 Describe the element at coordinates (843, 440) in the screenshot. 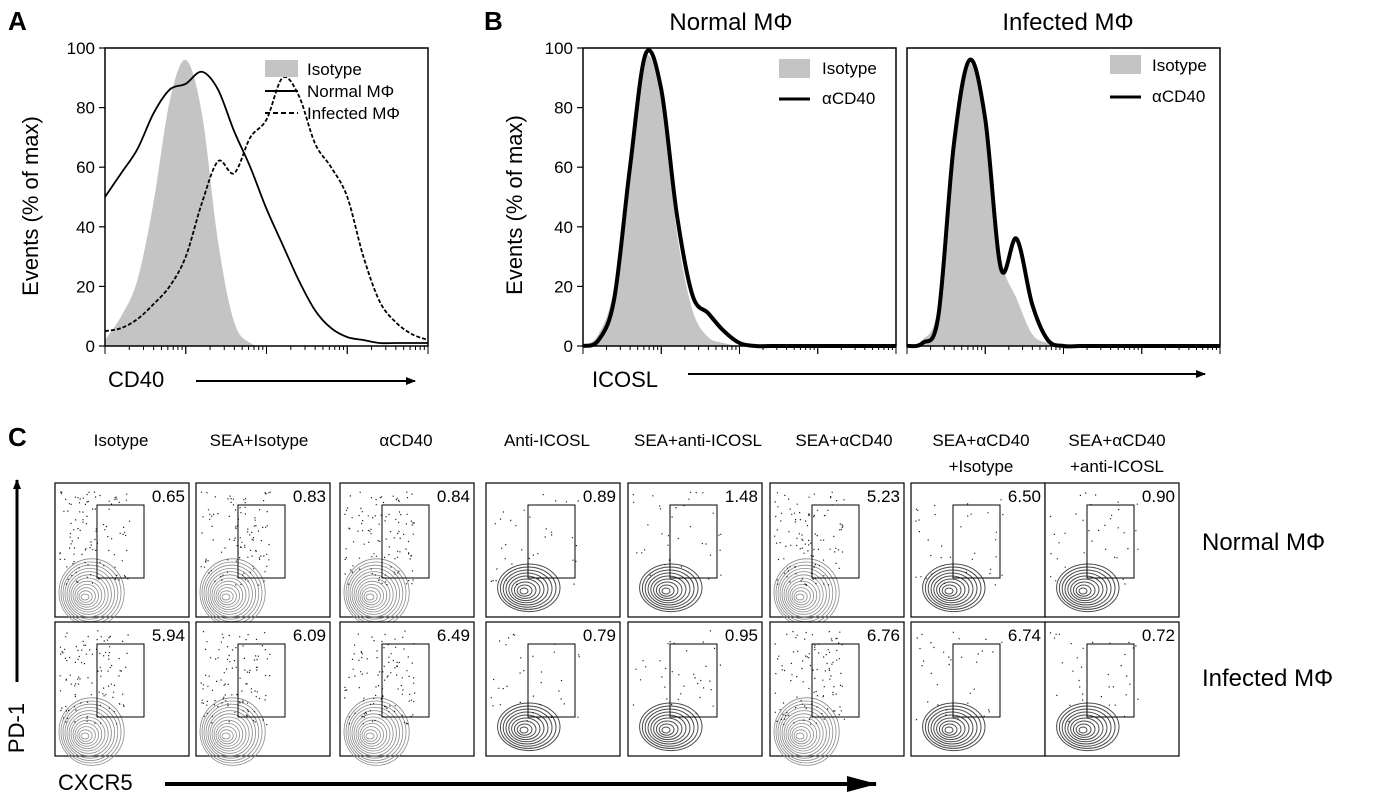

I see `condition-label: SEA+αCD40` at that location.